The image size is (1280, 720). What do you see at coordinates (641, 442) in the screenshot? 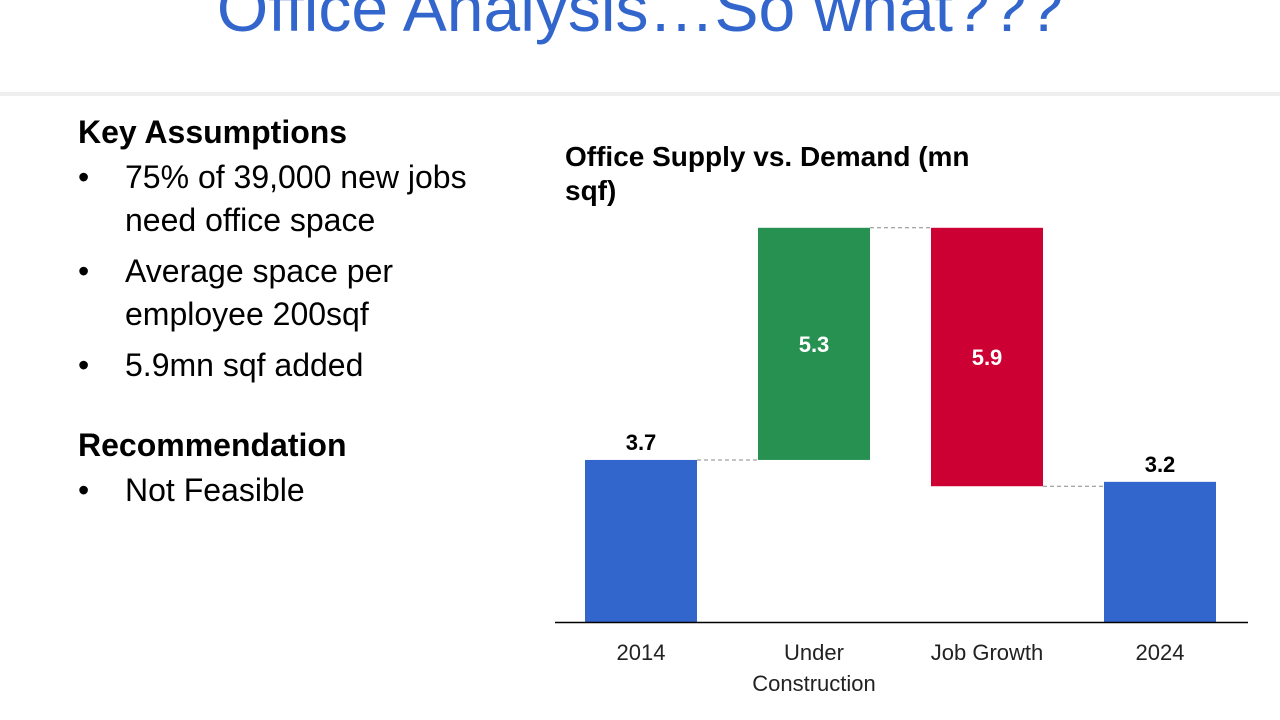
I see `data-label: 3.7` at bounding box center [641, 442].